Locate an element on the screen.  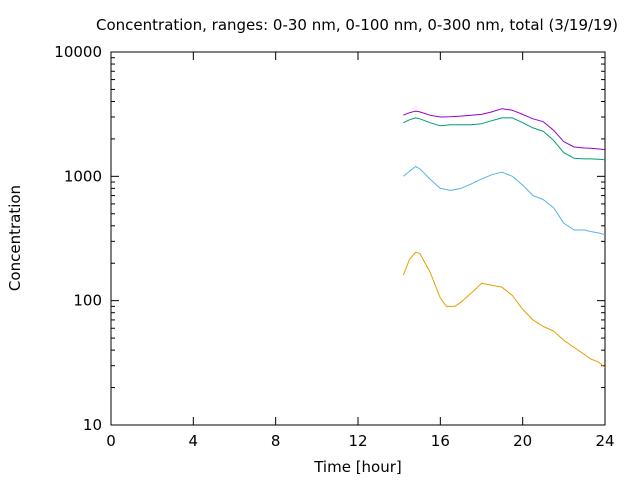
x-axis-label: Time [hour] is located at coordinates (357, 467).